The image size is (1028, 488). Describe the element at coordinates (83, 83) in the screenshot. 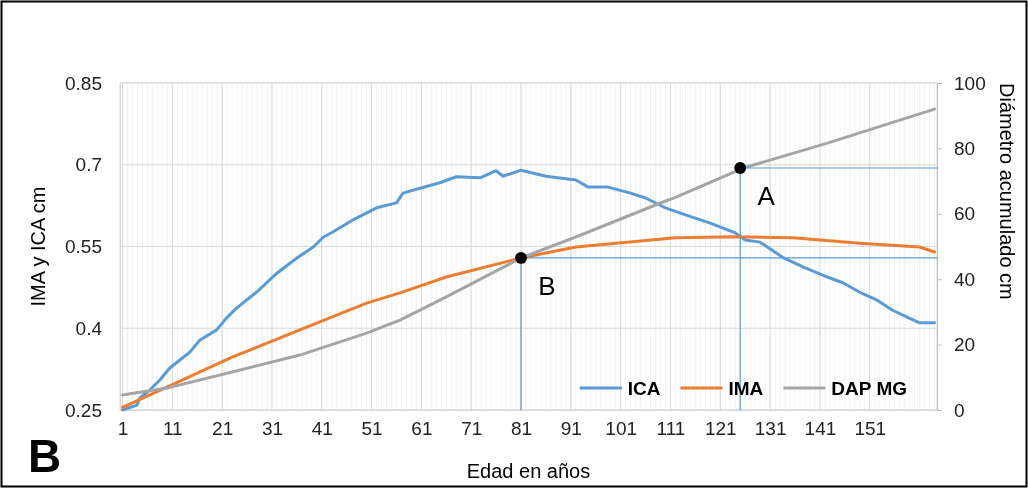

I see `y-tick-label: 0.85` at that location.